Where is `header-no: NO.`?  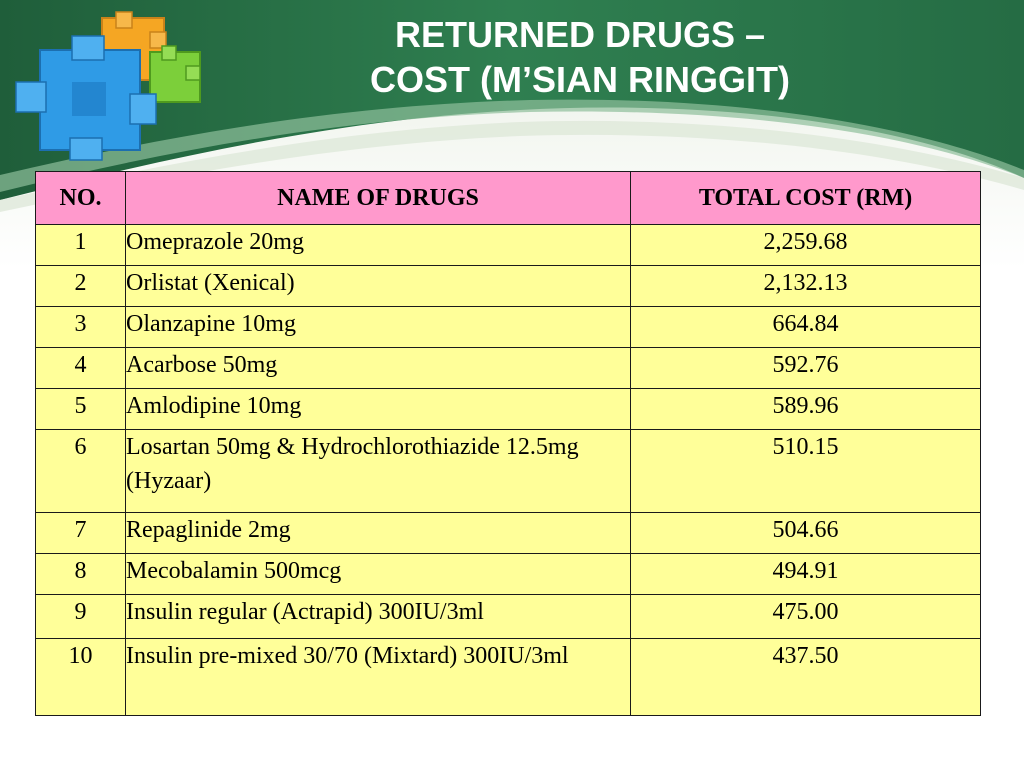
header-no: NO. is located at coordinates (80, 198).